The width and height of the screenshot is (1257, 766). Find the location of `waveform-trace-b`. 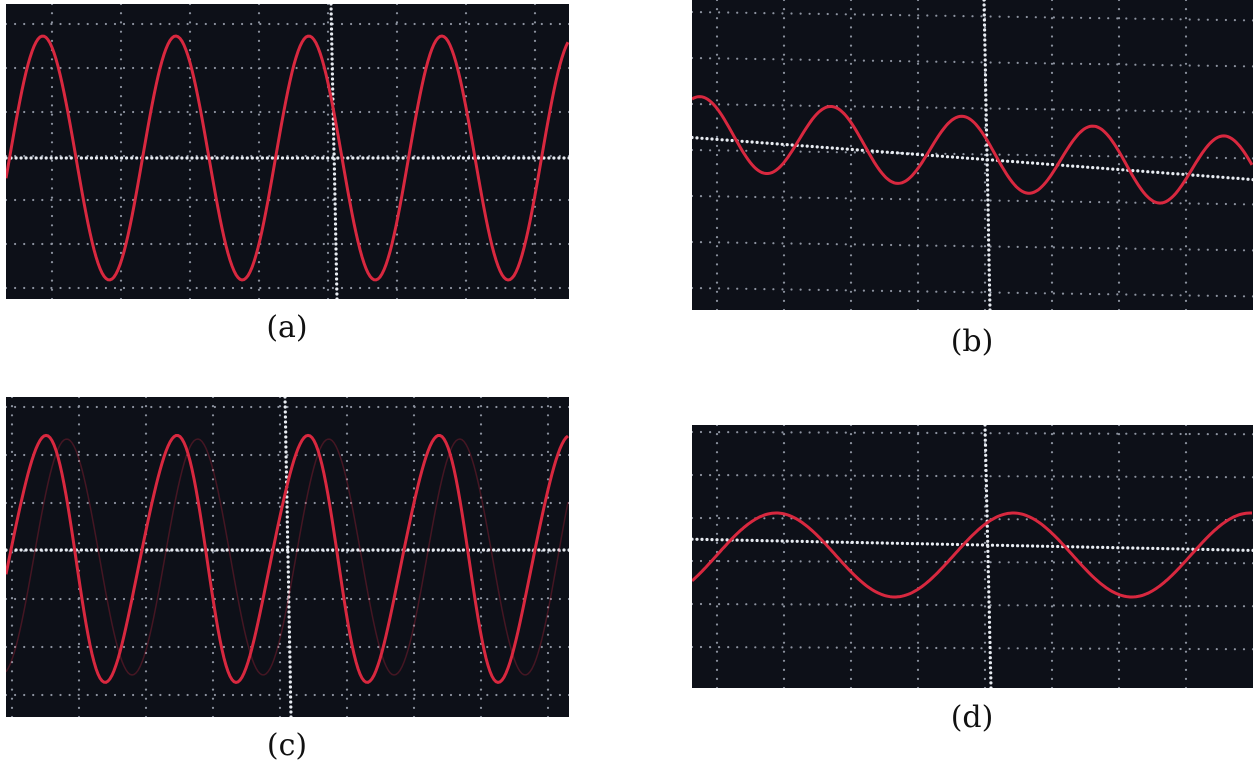

waveform-trace-b is located at coordinates (972, 150).